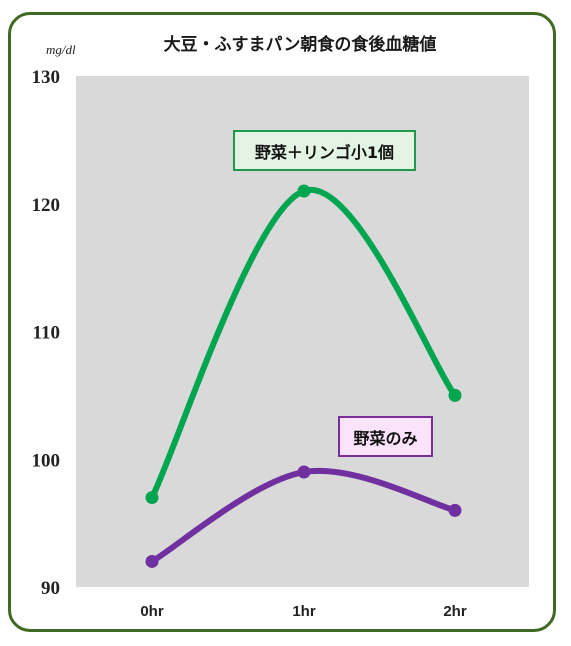  I want to click on legend-series-purple: 野菜のみ, so click(385, 436).